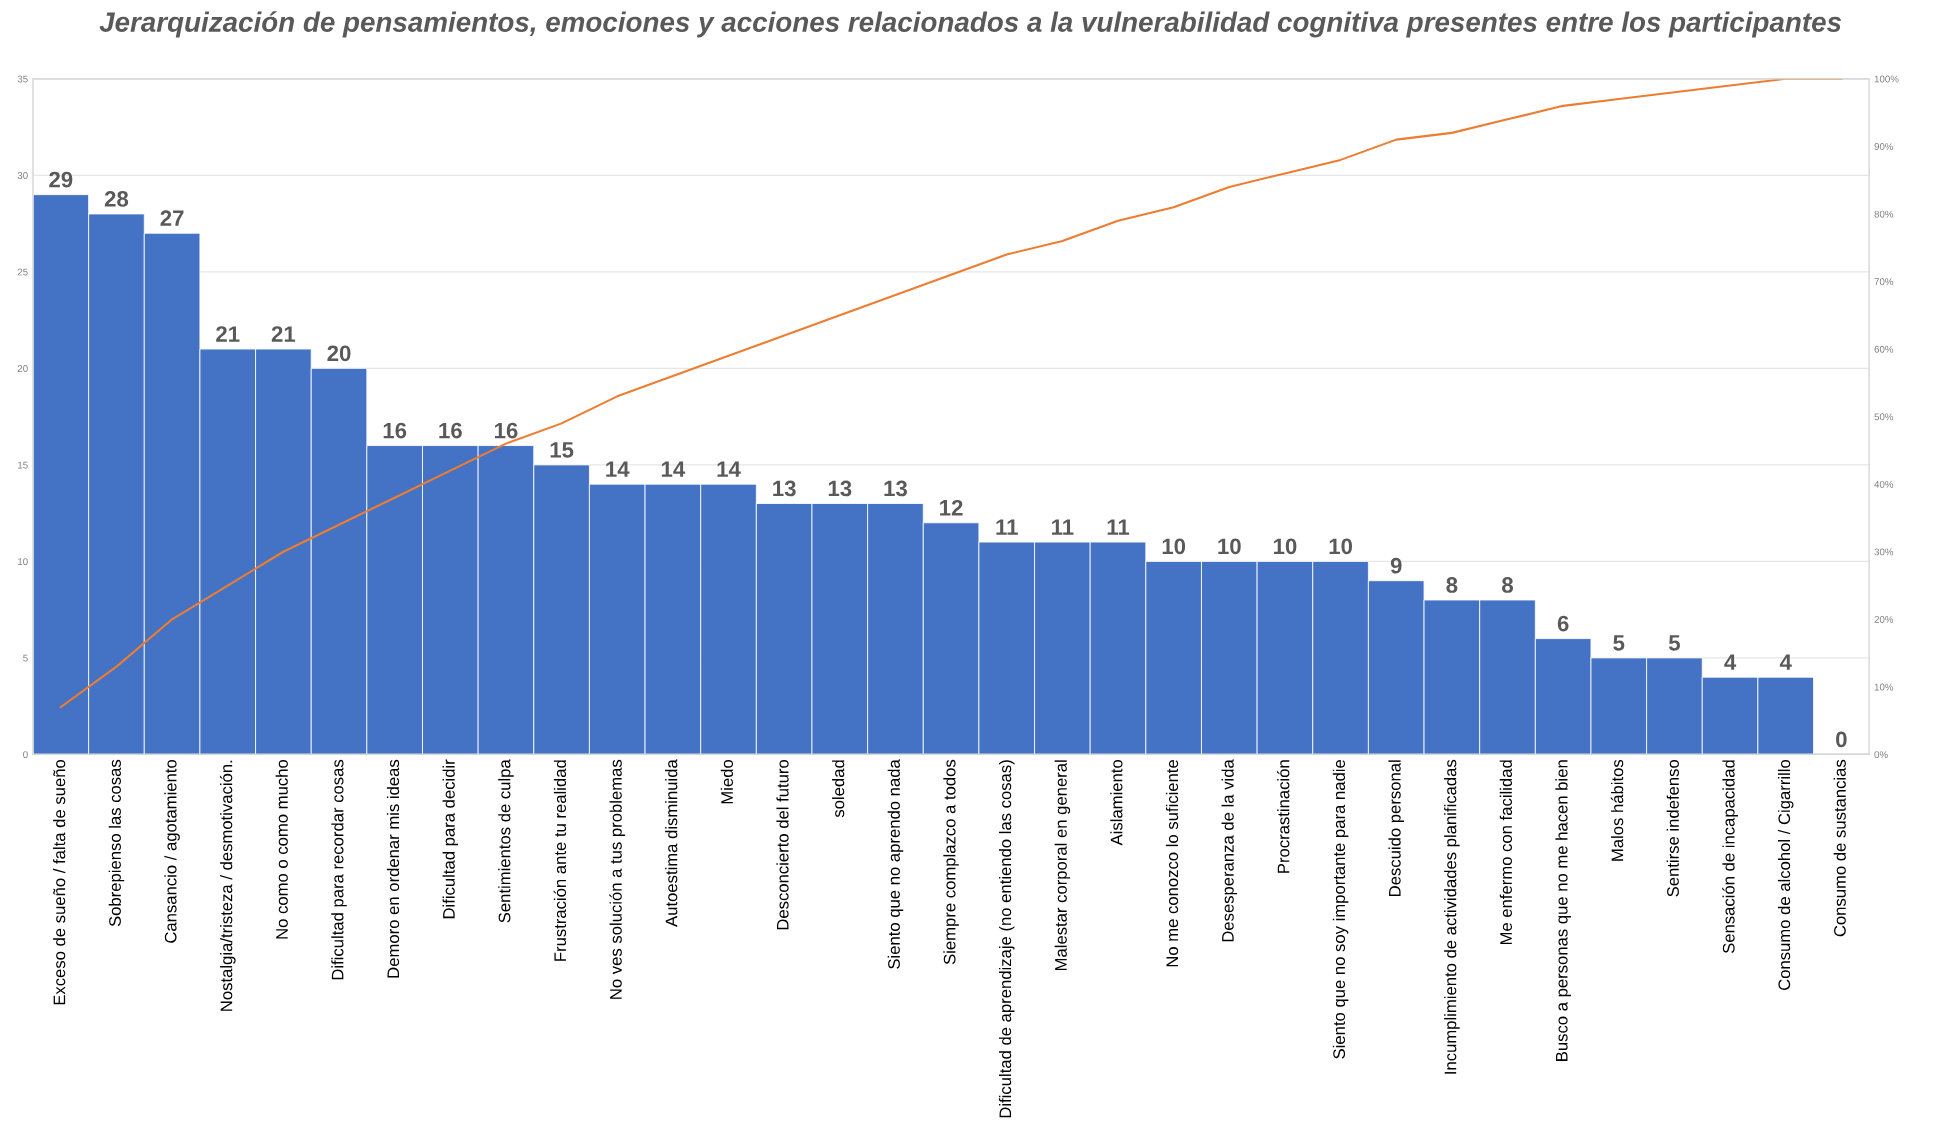 Image resolution: width=1941 pixels, height=1126 pixels. What do you see at coordinates (22, 79) in the screenshot?
I see `y-tick-label: 35` at bounding box center [22, 79].